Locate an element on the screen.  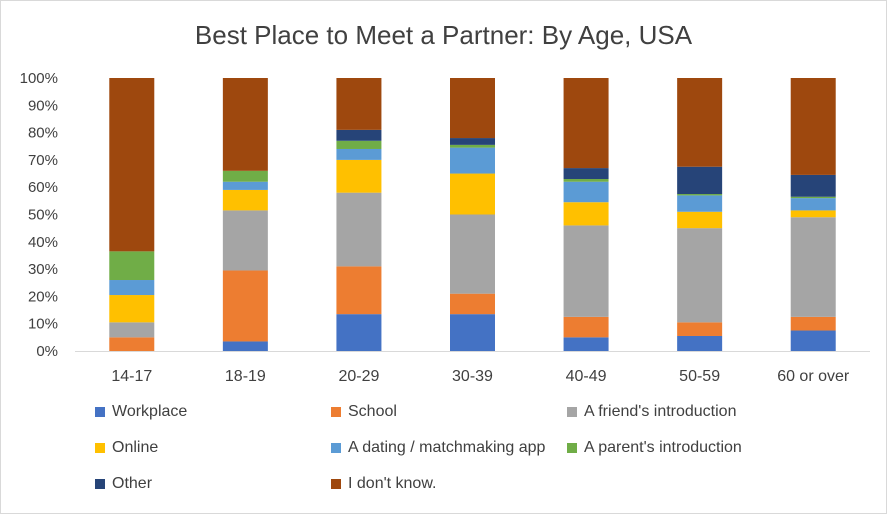
legend-label: Workplace is located at coordinates (150, 411).